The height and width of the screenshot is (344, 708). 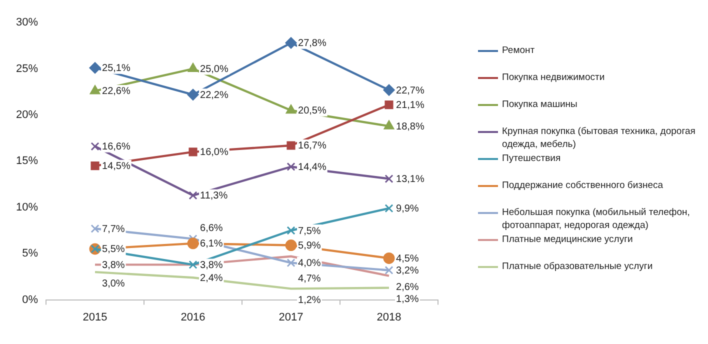 I want to click on data-label: 20,5%, so click(x=312, y=111).